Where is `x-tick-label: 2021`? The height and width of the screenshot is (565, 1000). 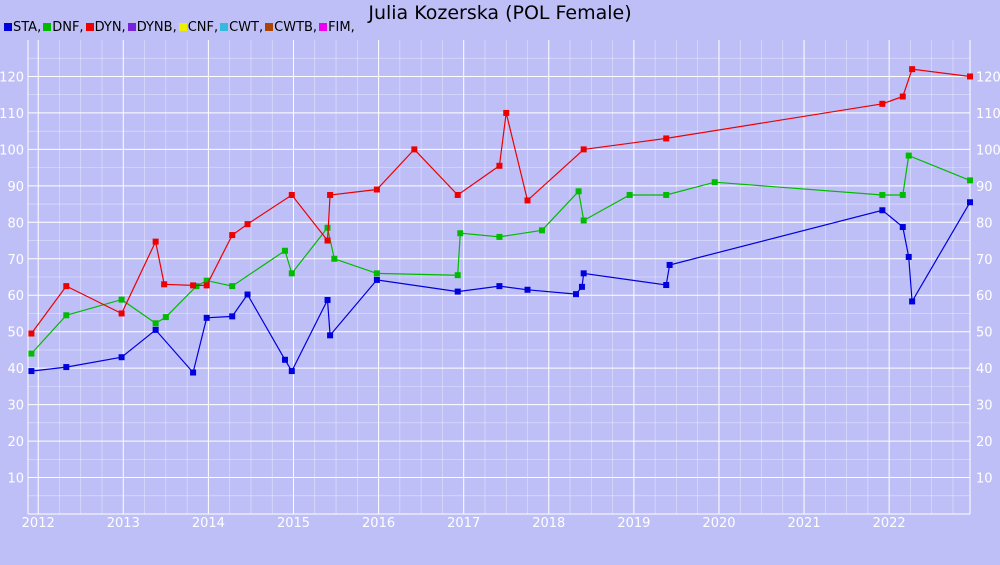
x-tick-label: 2021 is located at coordinates (804, 523).